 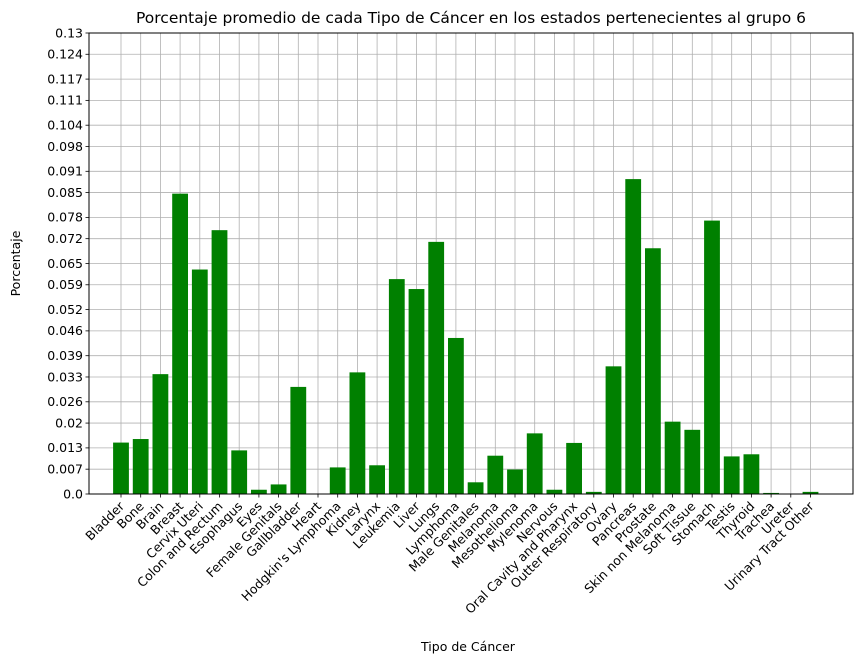 What do you see at coordinates (65, 125) in the screenshot?
I see `y-tick-label: 0.104` at bounding box center [65, 125].